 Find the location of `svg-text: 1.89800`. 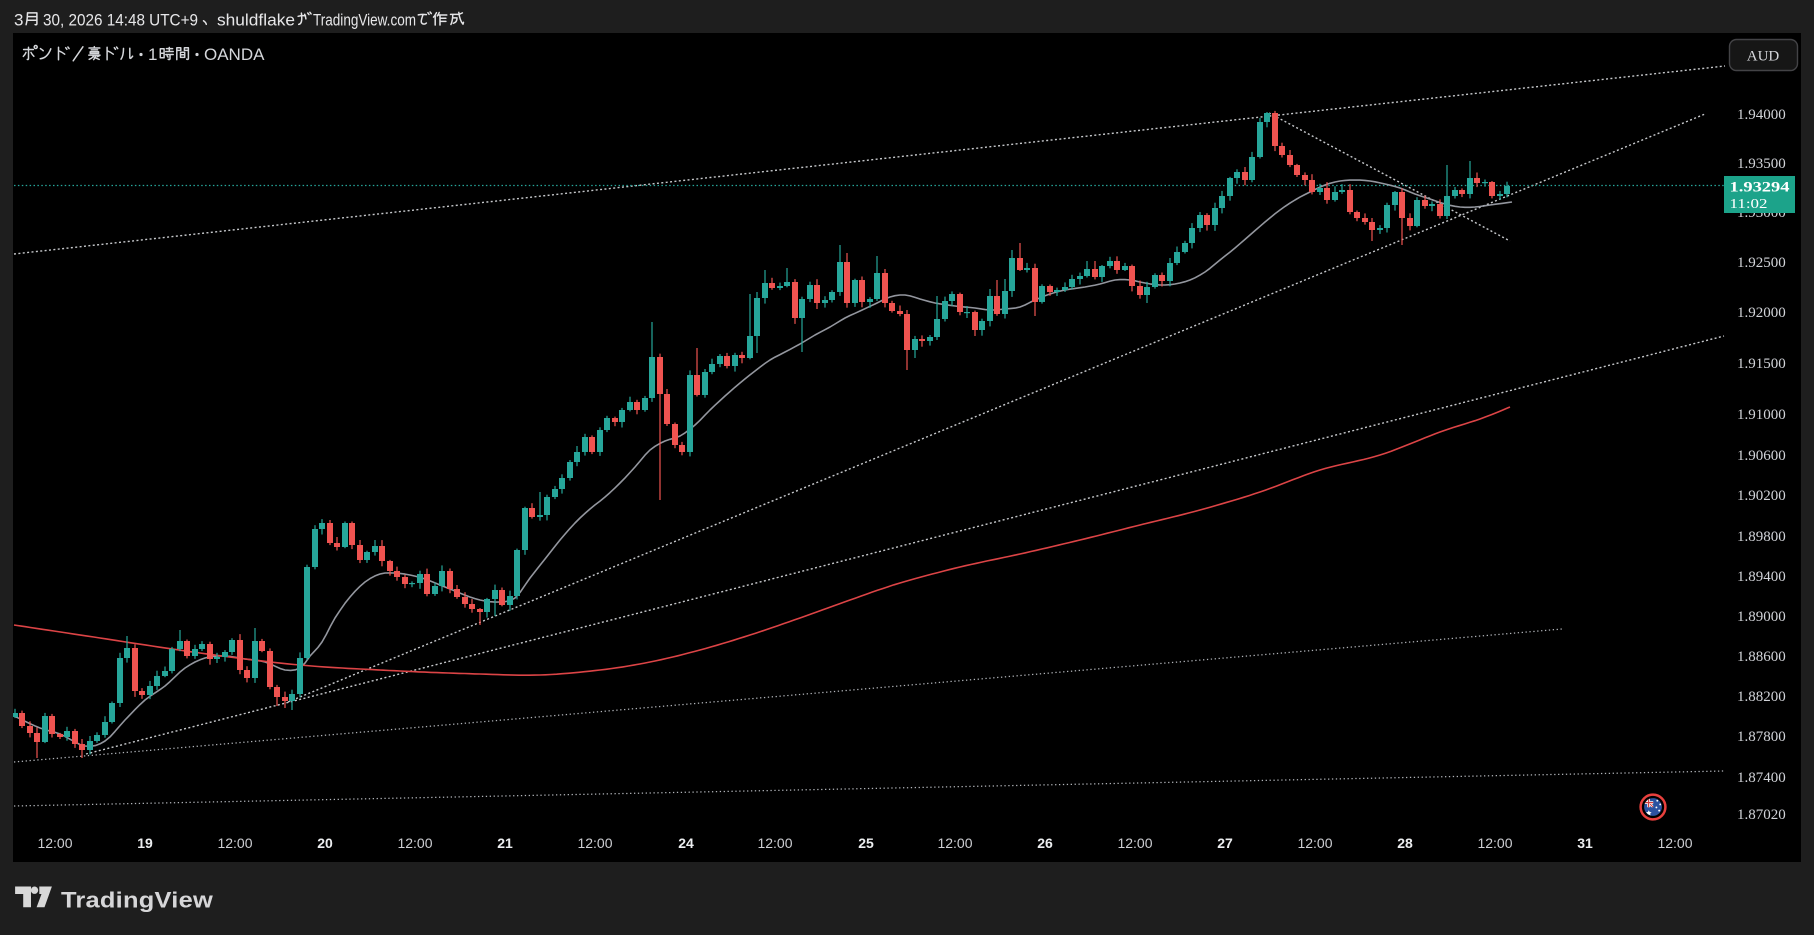

svg-text: 1.89800 is located at coordinates (1761, 537).